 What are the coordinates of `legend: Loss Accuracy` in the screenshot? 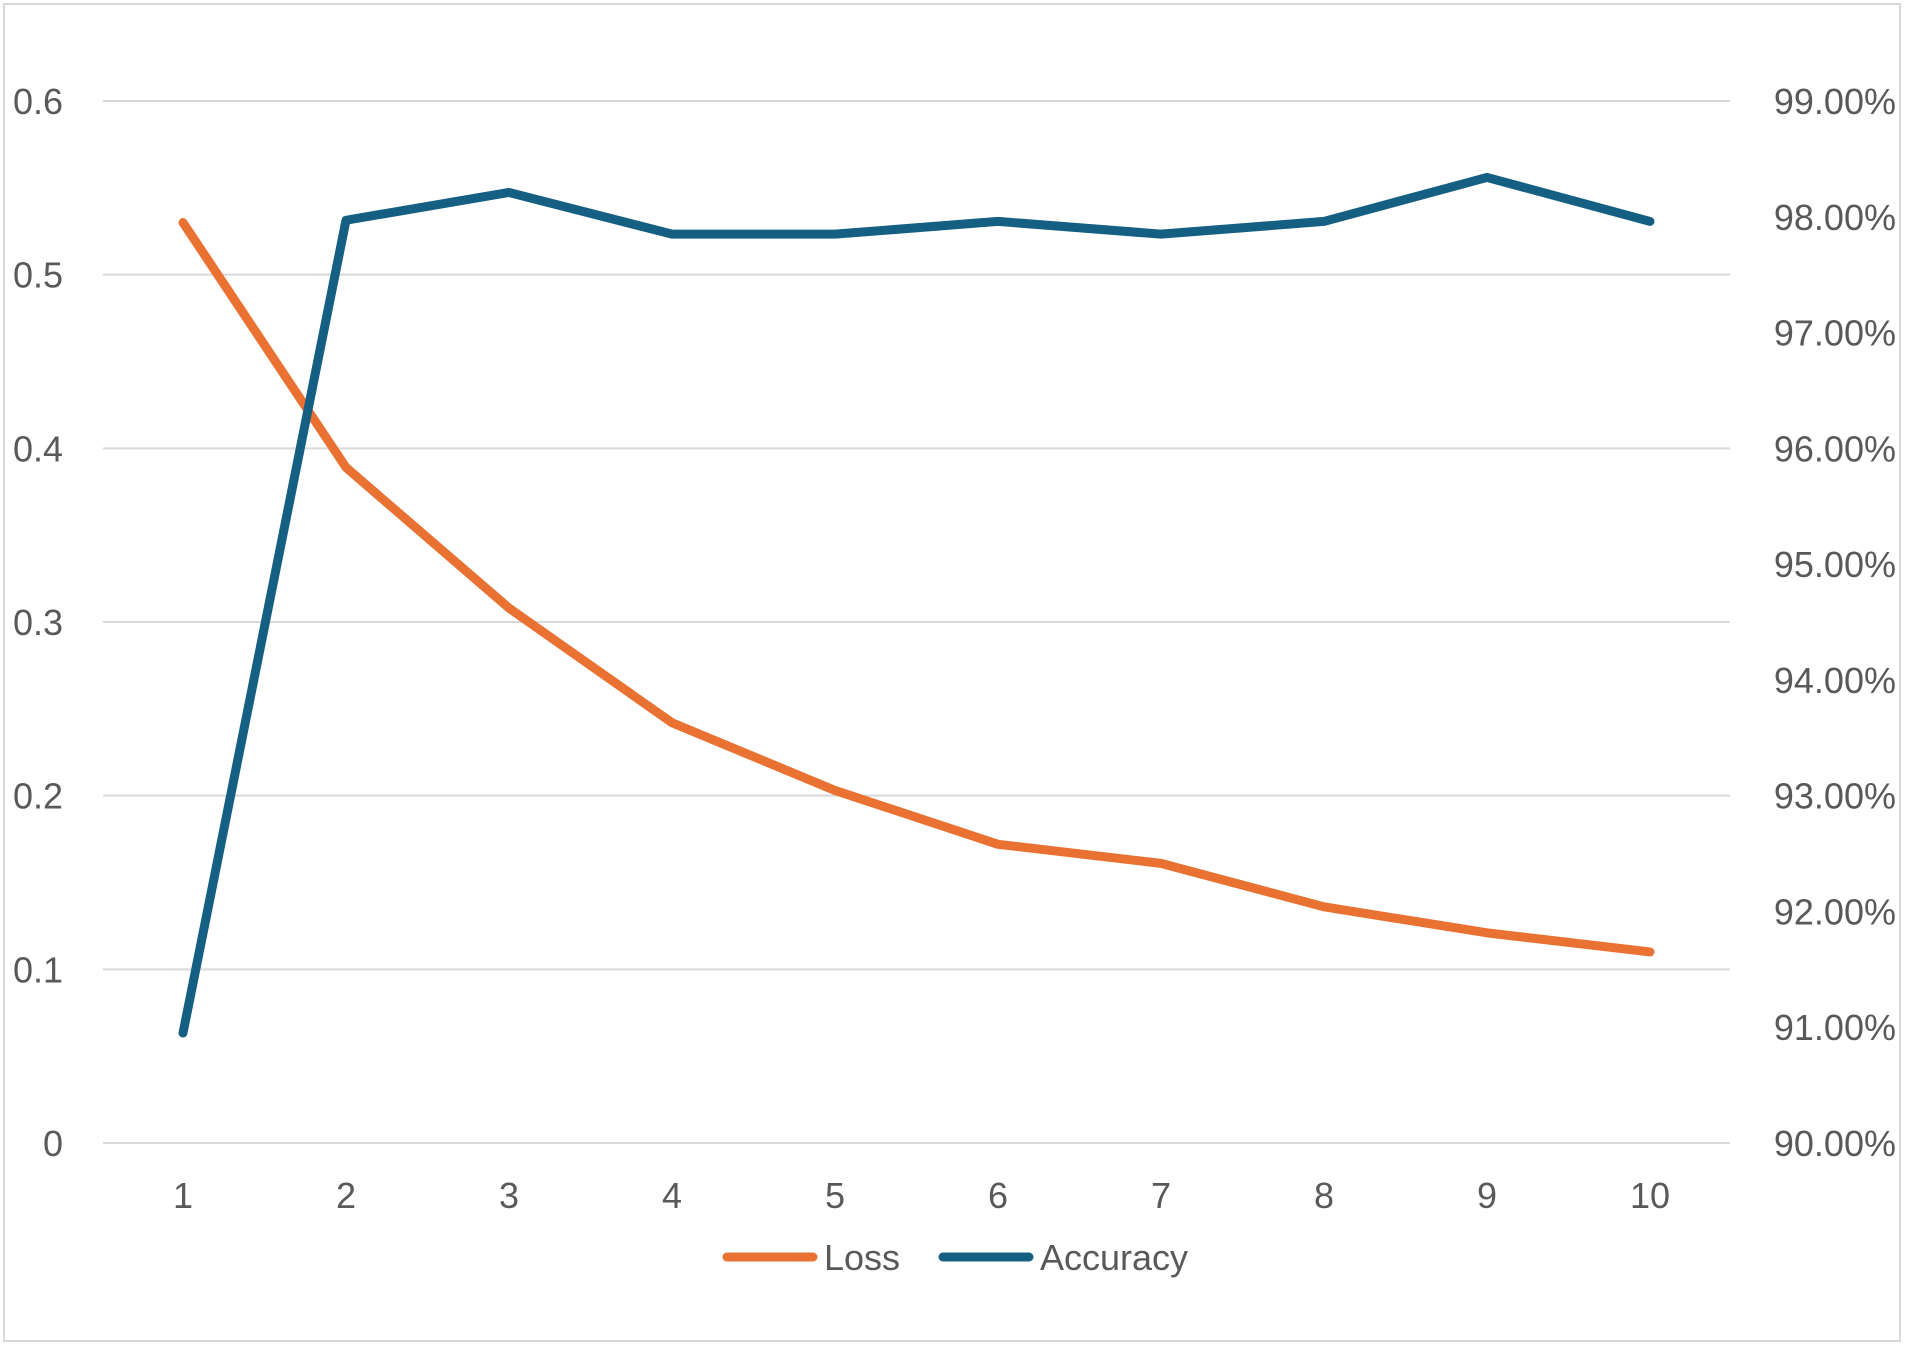 It's located at (955, 1257).